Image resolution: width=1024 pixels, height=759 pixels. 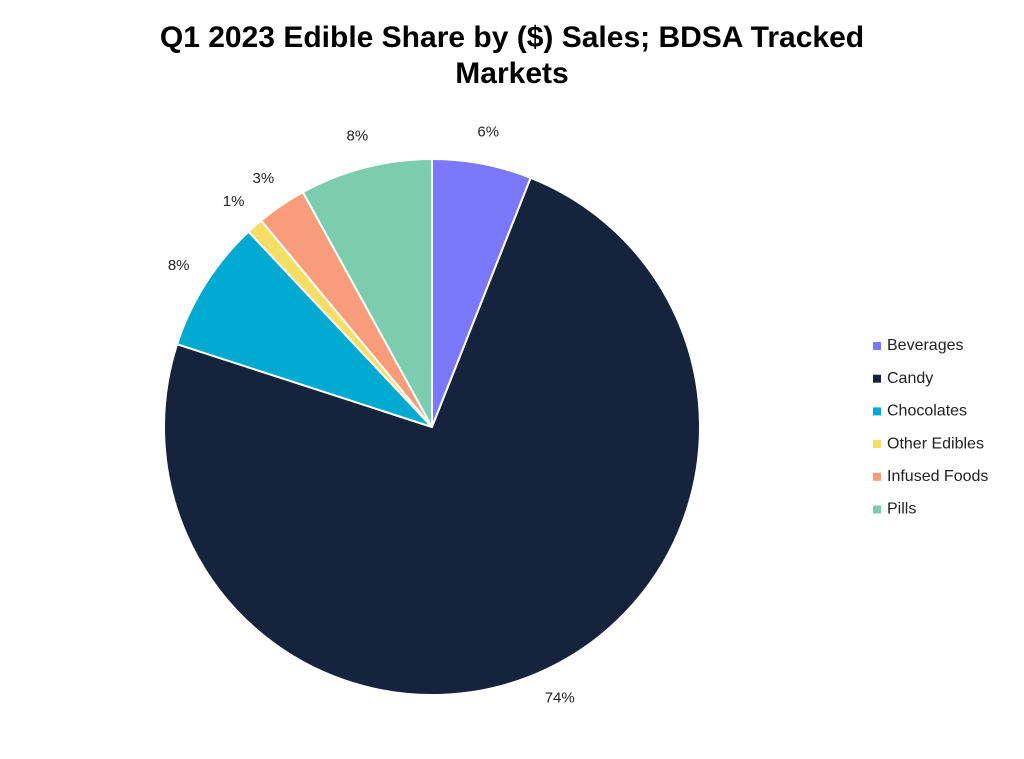 I want to click on legend-label: Chocolates, so click(x=927, y=411).